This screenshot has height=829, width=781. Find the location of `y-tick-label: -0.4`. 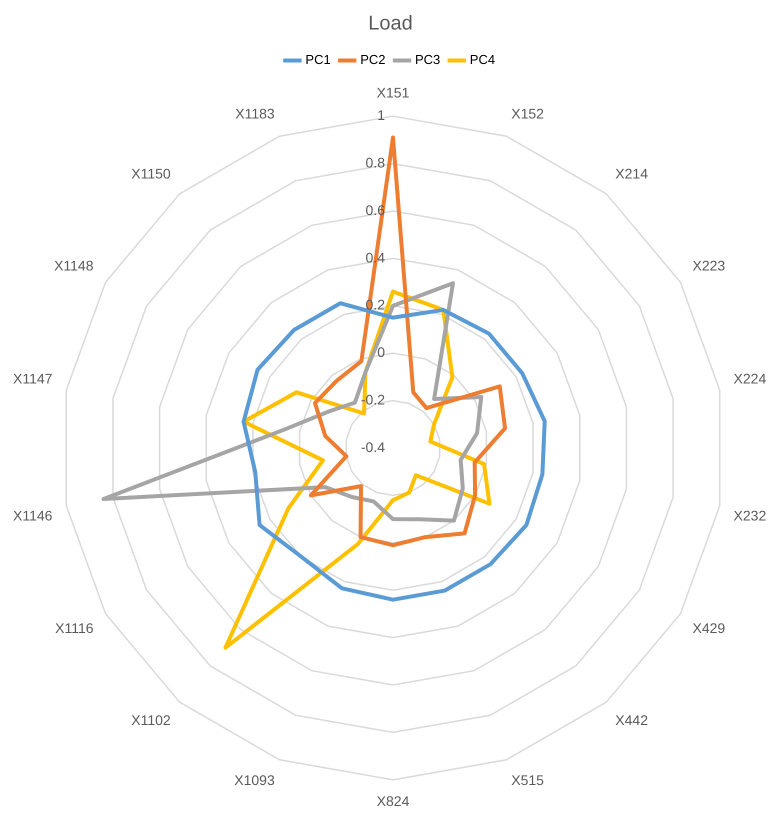

y-tick-label: -0.4 is located at coordinates (373, 446).